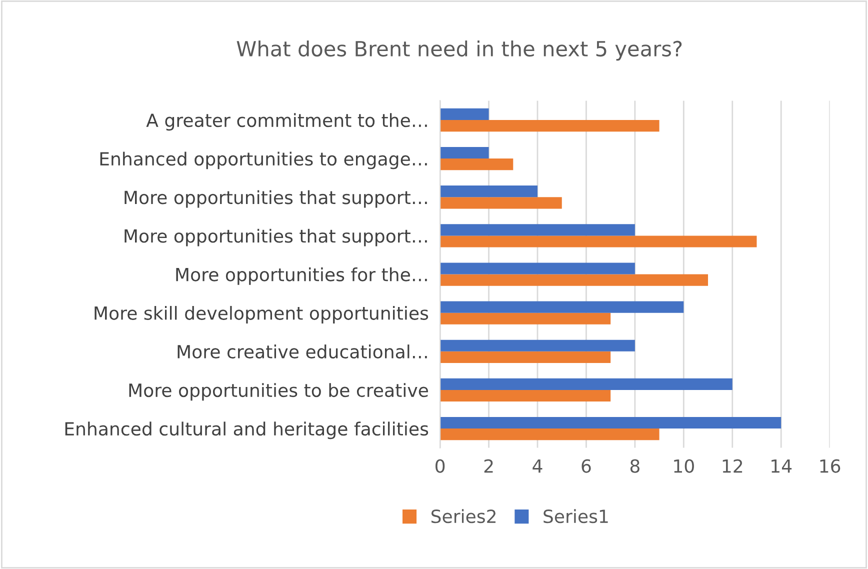 This screenshot has width=868, height=569. Describe the element at coordinates (488, 466) in the screenshot. I see `x-tick-label: 2` at that location.